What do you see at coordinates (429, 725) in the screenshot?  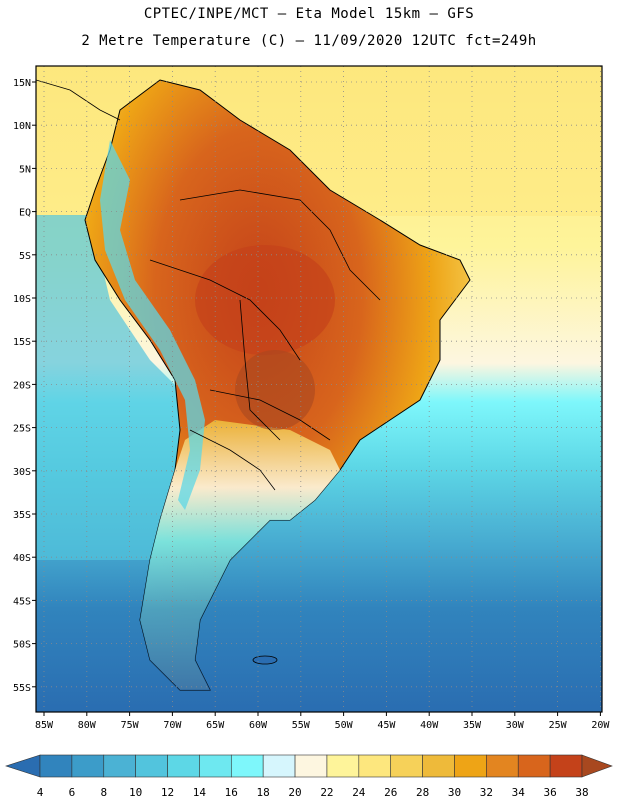 I see `lon-label-40W: 40W` at bounding box center [429, 725].